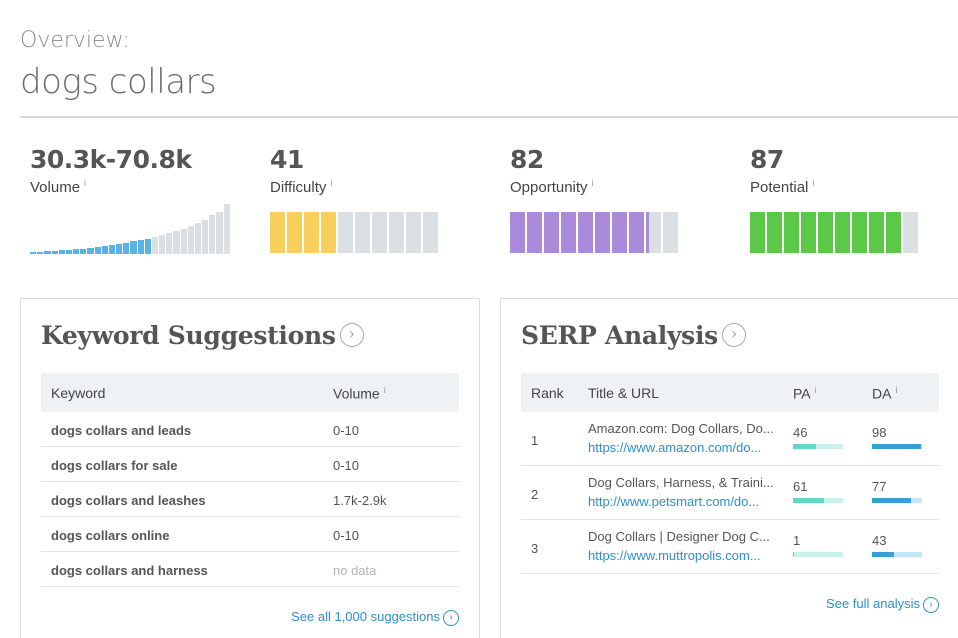 Image resolution: width=958 pixels, height=638 pixels. Describe the element at coordinates (121, 430) in the screenshot. I see `keyword-name: dogs collars and leads` at that location.